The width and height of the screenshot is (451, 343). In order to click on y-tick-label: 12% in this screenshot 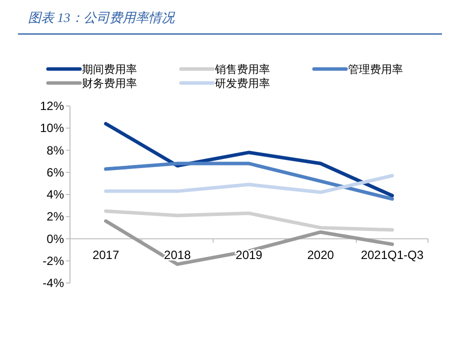, I will do `click(52, 106)`.